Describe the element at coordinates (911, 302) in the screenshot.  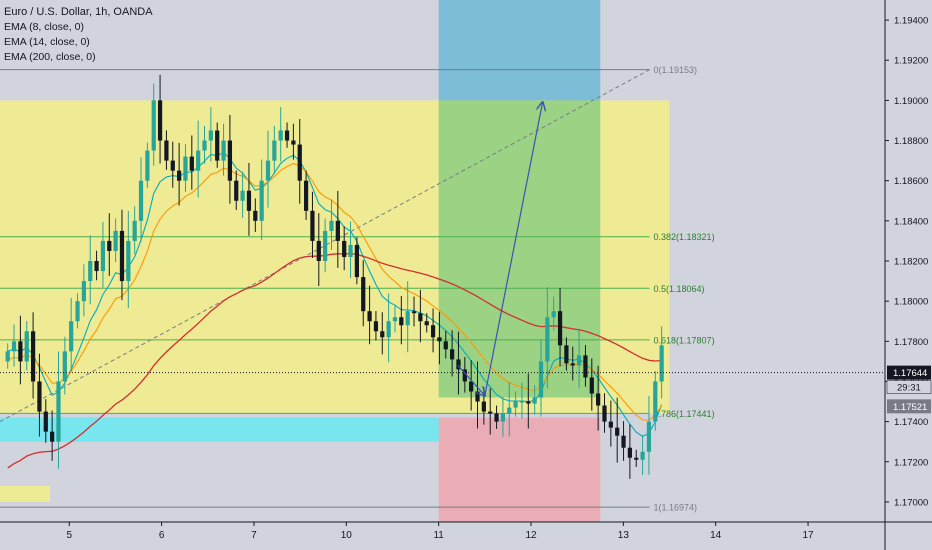
I see `price-tick-label: 1.18000` at that location.